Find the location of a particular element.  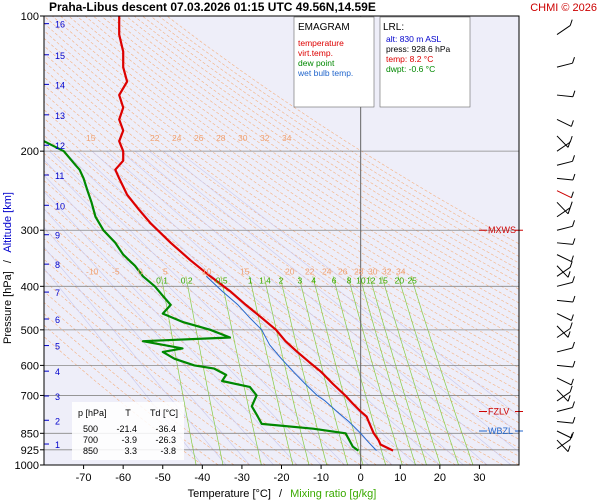

altitude-label: 12 is located at coordinates (60, 146).